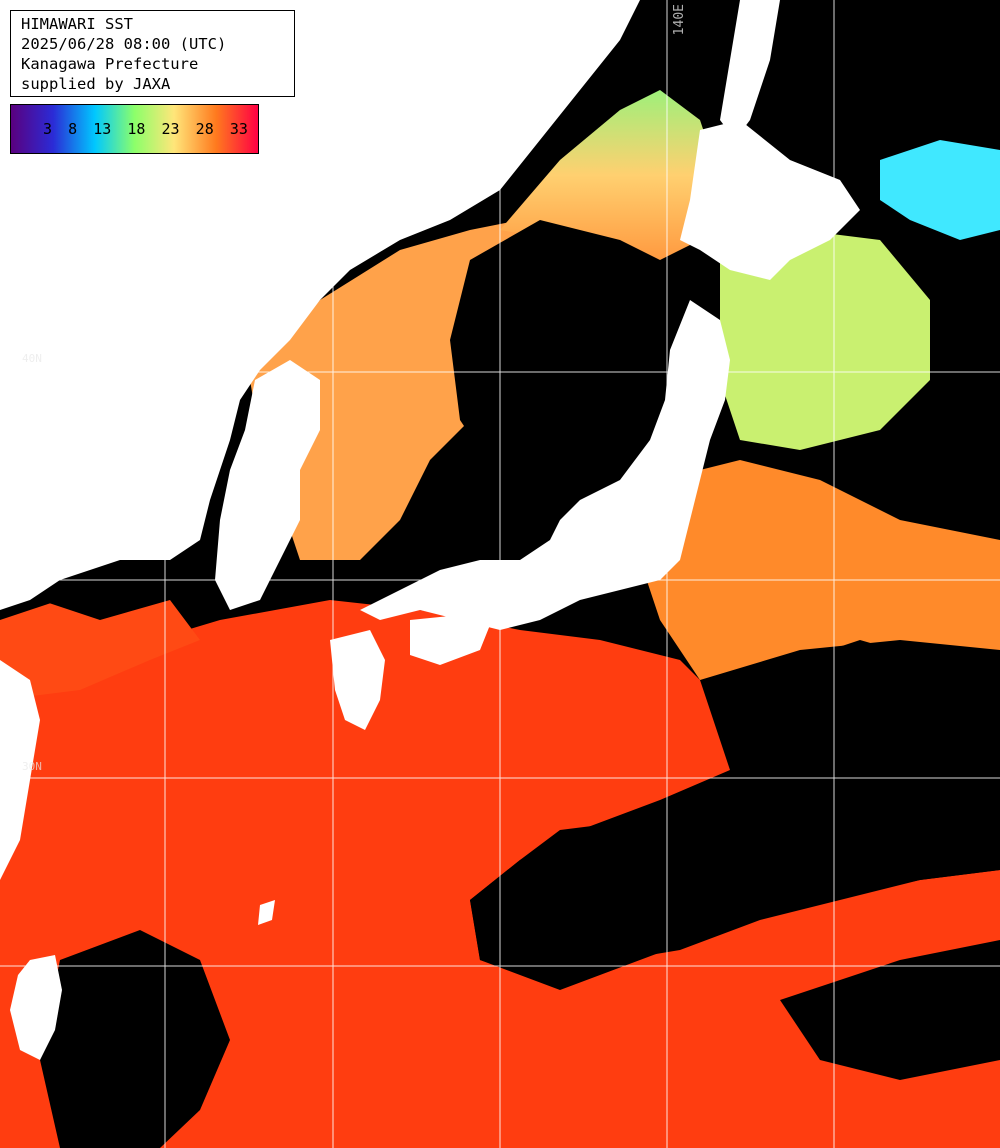  I want to click on colorbar-tick: 28, so click(204, 129).